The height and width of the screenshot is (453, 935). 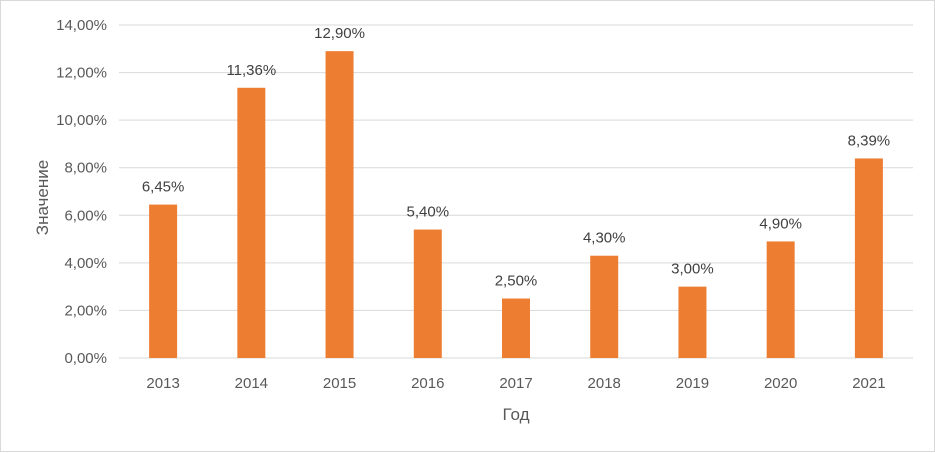 I want to click on bar-2014, so click(x=251, y=223).